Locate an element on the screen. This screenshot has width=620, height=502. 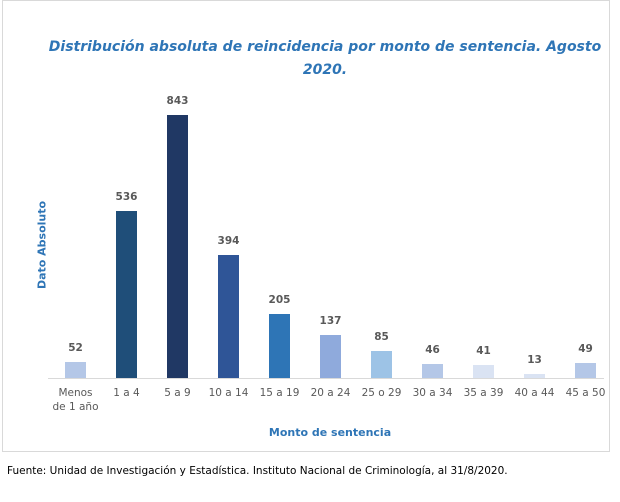
value-label: 49 is located at coordinates (585, 348).